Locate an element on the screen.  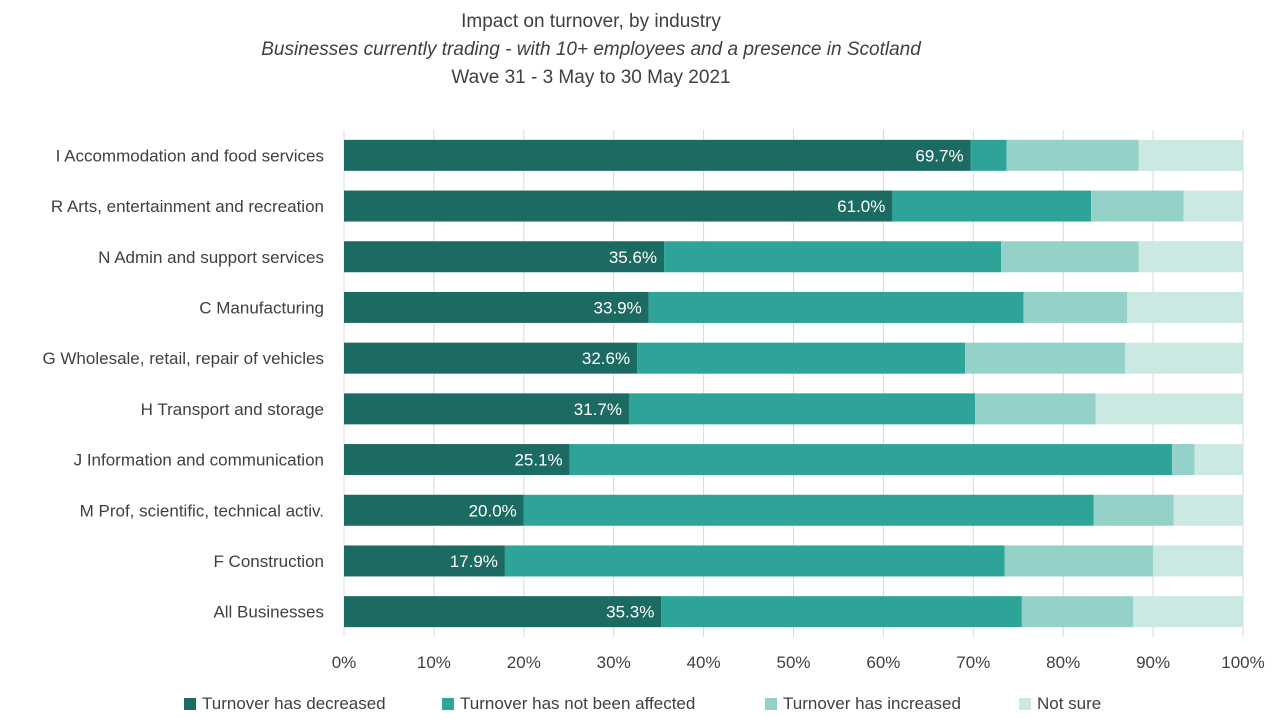
x-tick-label: 60% is located at coordinates (883, 662).